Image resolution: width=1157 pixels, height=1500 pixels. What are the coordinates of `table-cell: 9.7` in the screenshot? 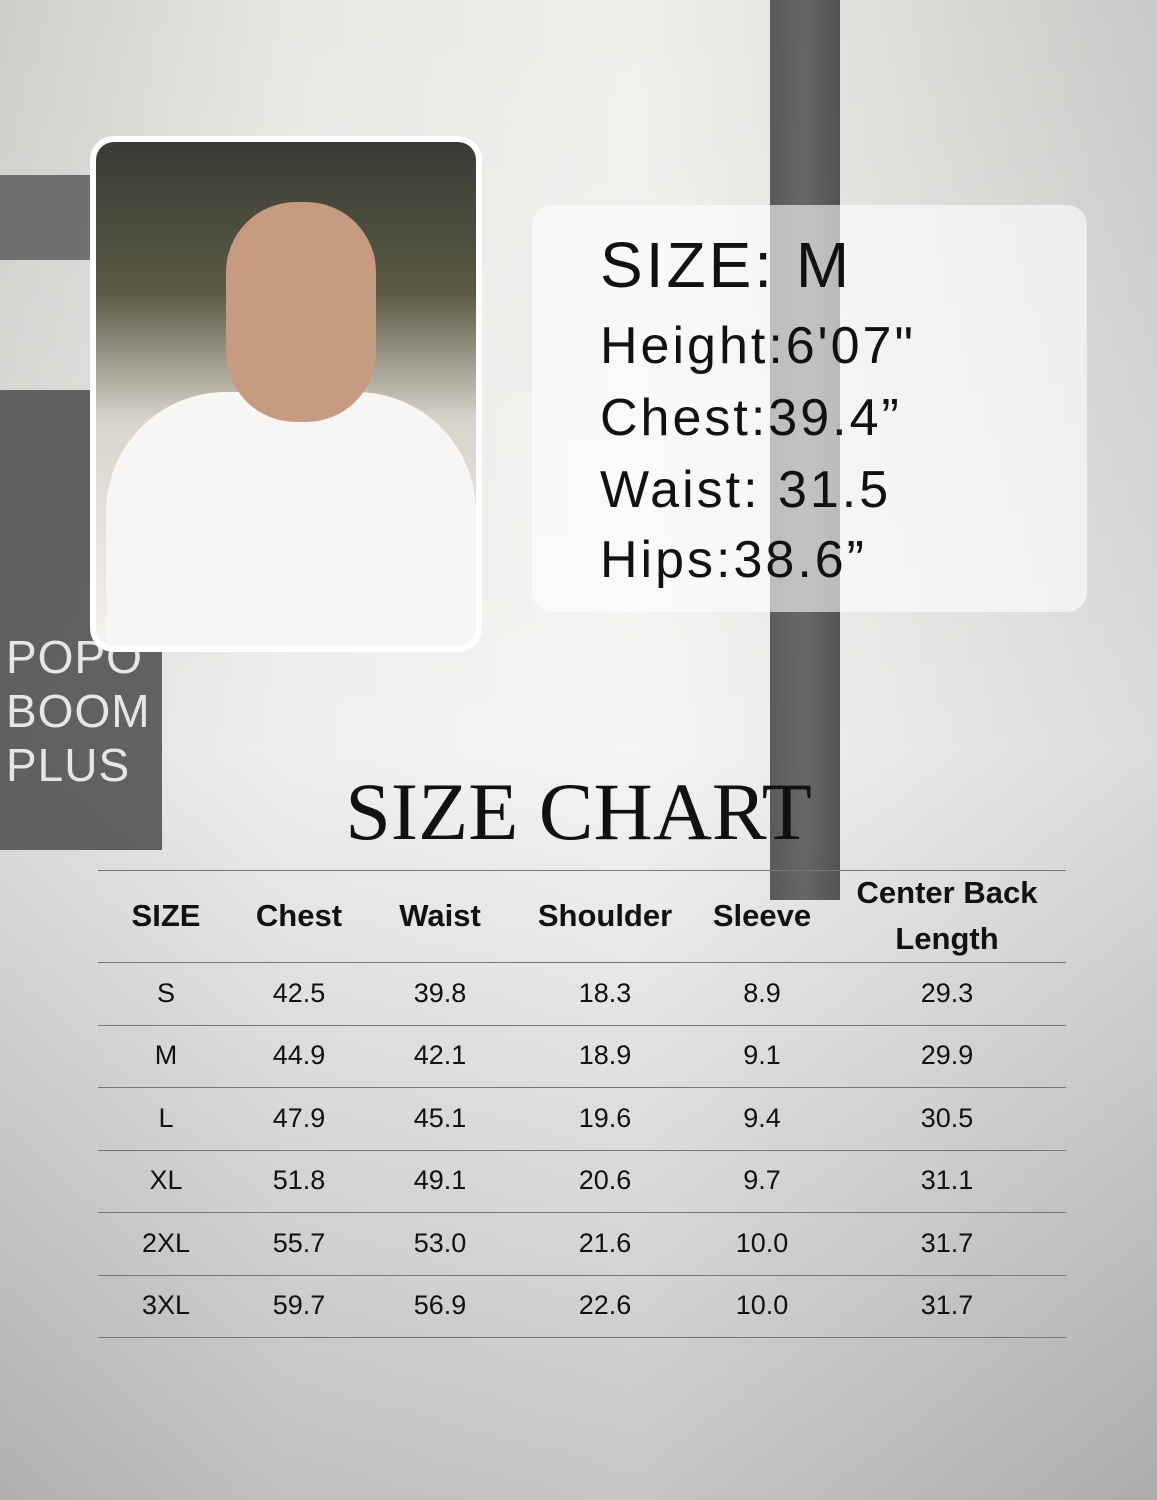 It's located at (762, 1180).